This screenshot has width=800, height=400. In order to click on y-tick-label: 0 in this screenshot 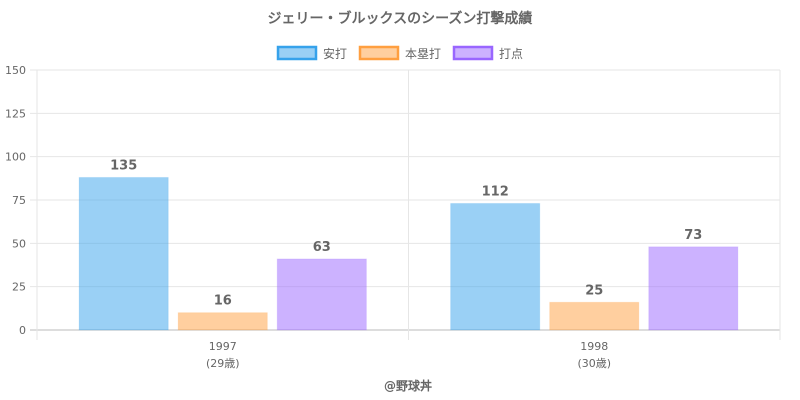, I will do `click(22, 330)`.